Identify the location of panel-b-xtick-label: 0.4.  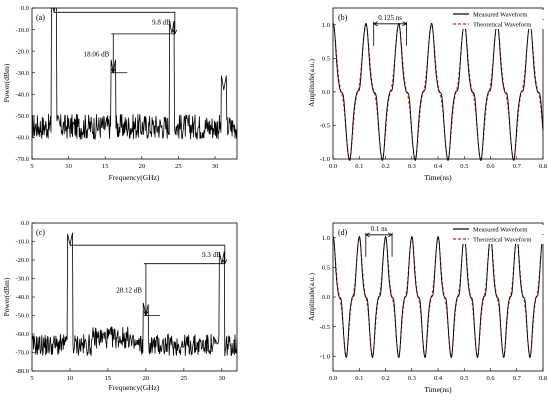
(438, 166).